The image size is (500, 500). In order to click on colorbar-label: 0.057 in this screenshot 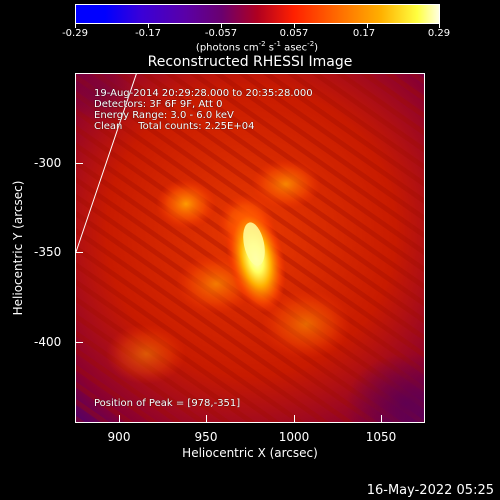, I will do `click(294, 33)`.